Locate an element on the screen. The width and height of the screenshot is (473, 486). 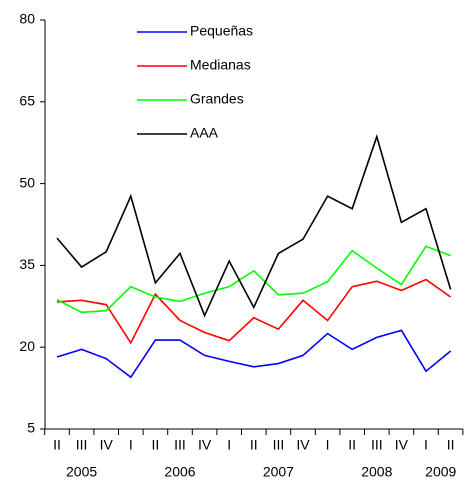
year-label: 2009 is located at coordinates (440, 472).